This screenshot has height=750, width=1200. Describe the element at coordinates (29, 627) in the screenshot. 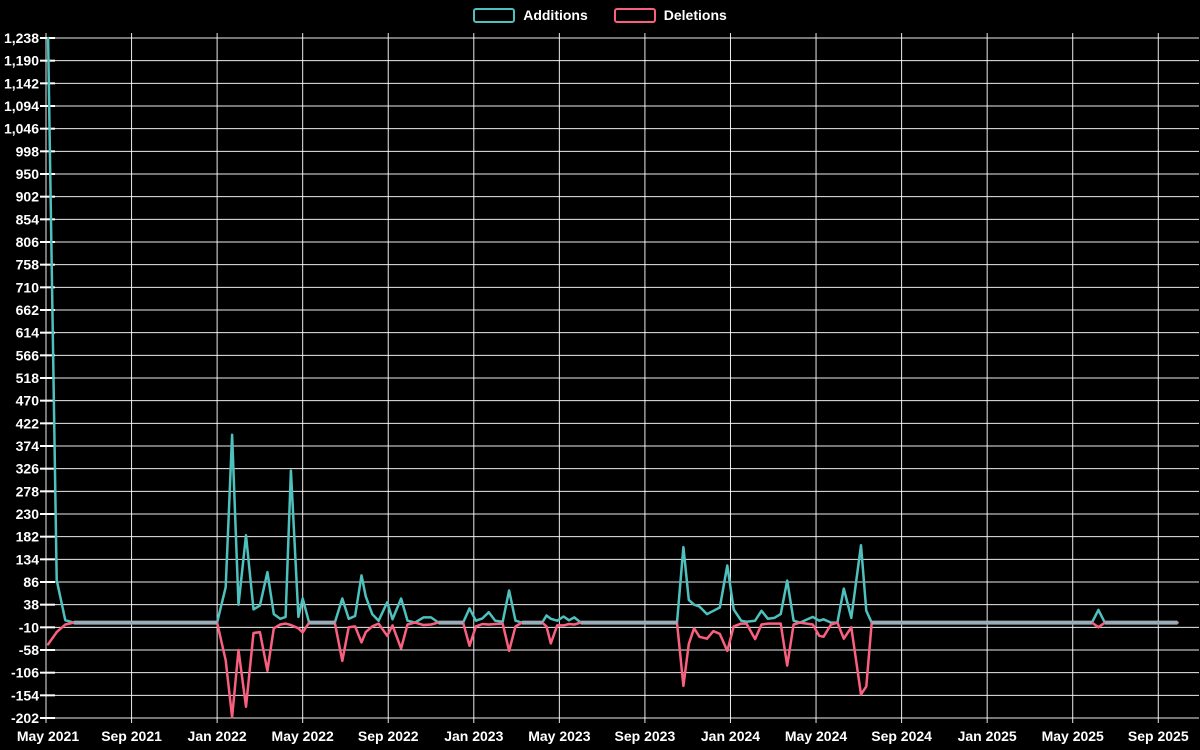

I see `y-tick-label: -10` at that location.